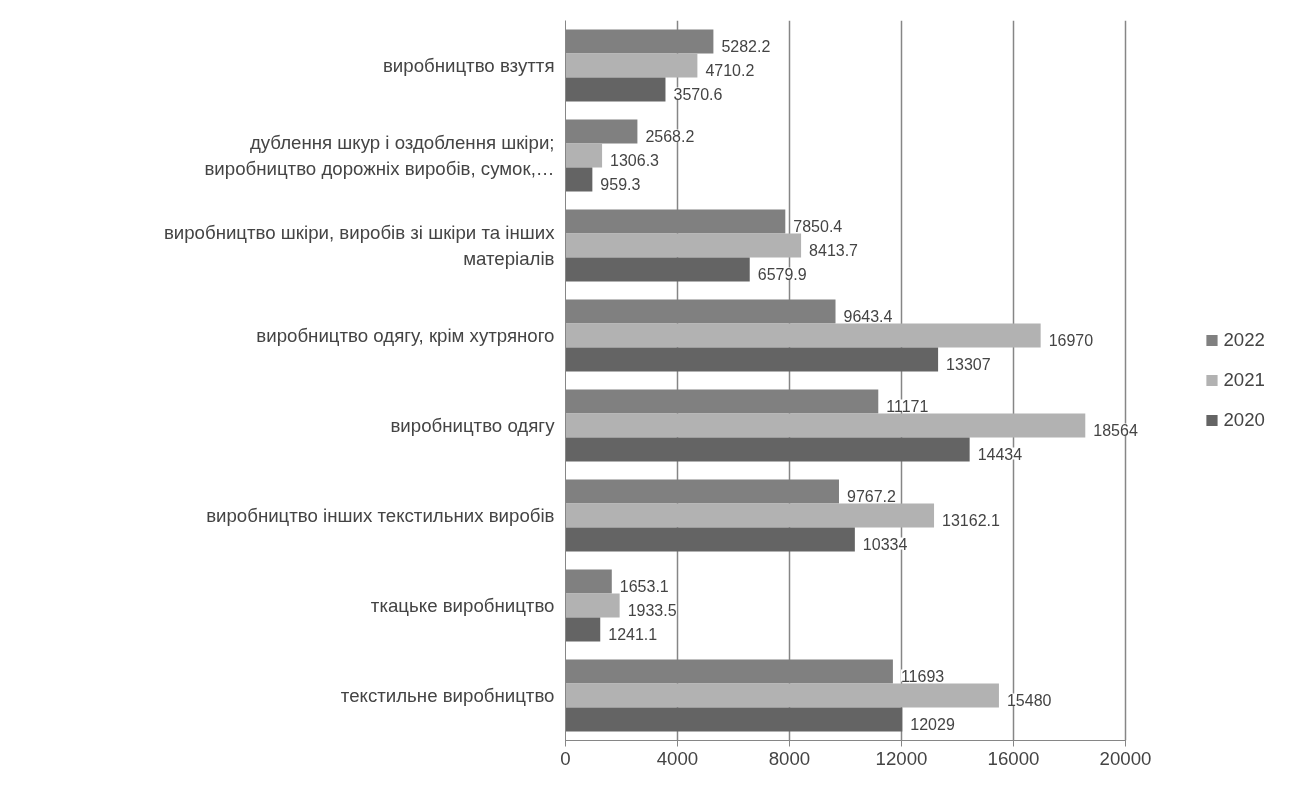 The height and width of the screenshot is (812, 1299). Describe the element at coordinates (462, 605) in the screenshot. I see `y-tick-label: ткацьке виробництво` at that location.